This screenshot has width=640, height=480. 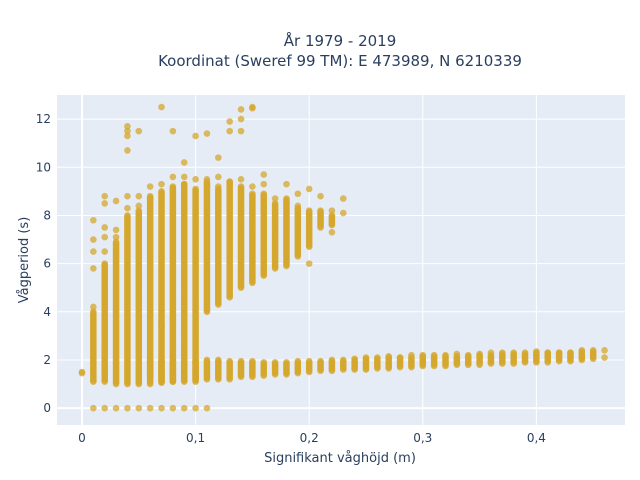 I want to click on x-tick-label: 0,1, so click(x=195, y=438).